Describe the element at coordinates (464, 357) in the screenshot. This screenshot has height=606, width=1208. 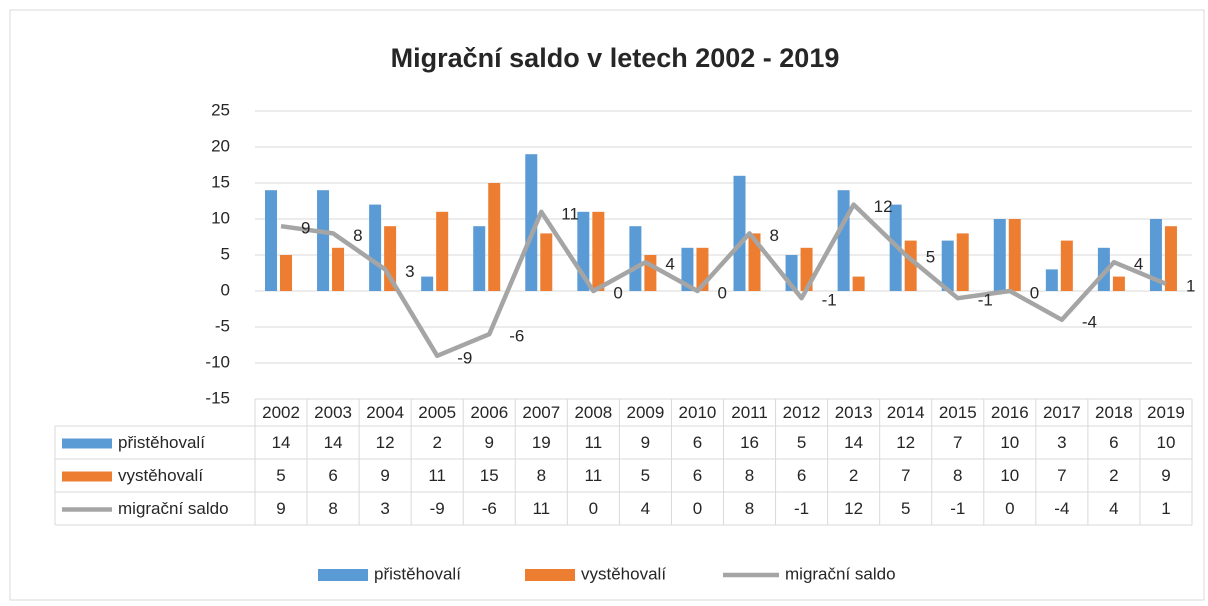
I see `data-label: -9` at that location.